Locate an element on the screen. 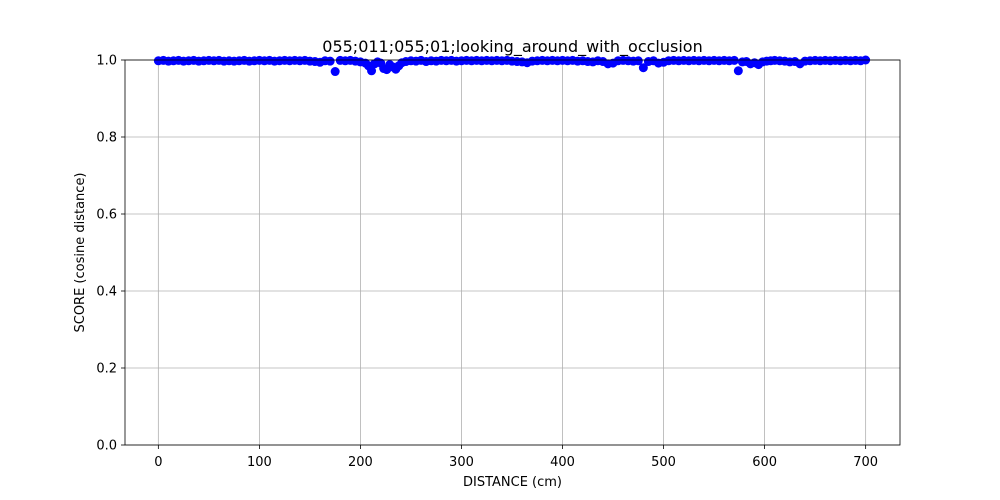  x-tick-label: 700 is located at coordinates (865, 462).